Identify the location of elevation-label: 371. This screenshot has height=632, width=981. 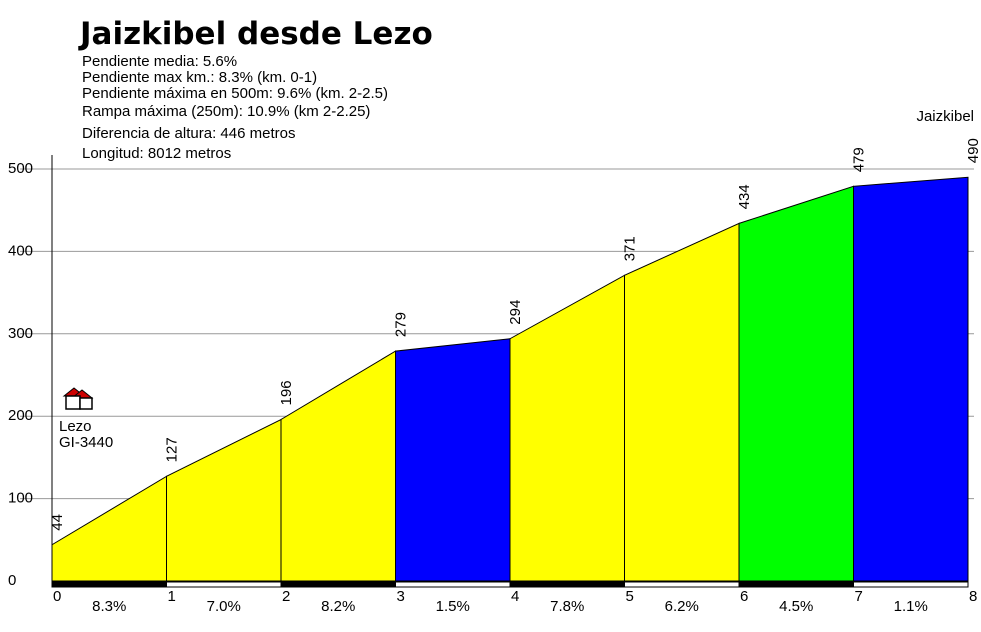
(630, 248).